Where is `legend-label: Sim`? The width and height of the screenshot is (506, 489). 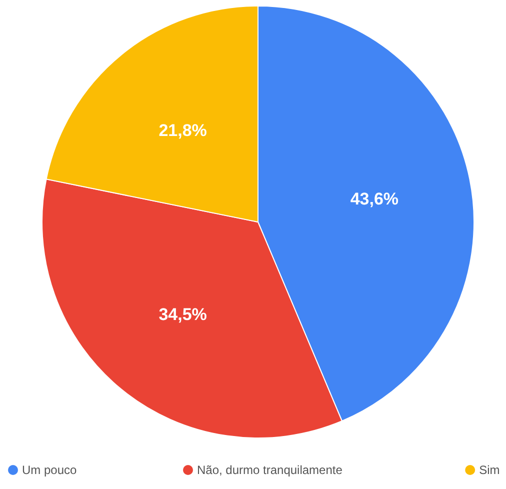 legend-label: Sim is located at coordinates (489, 470).